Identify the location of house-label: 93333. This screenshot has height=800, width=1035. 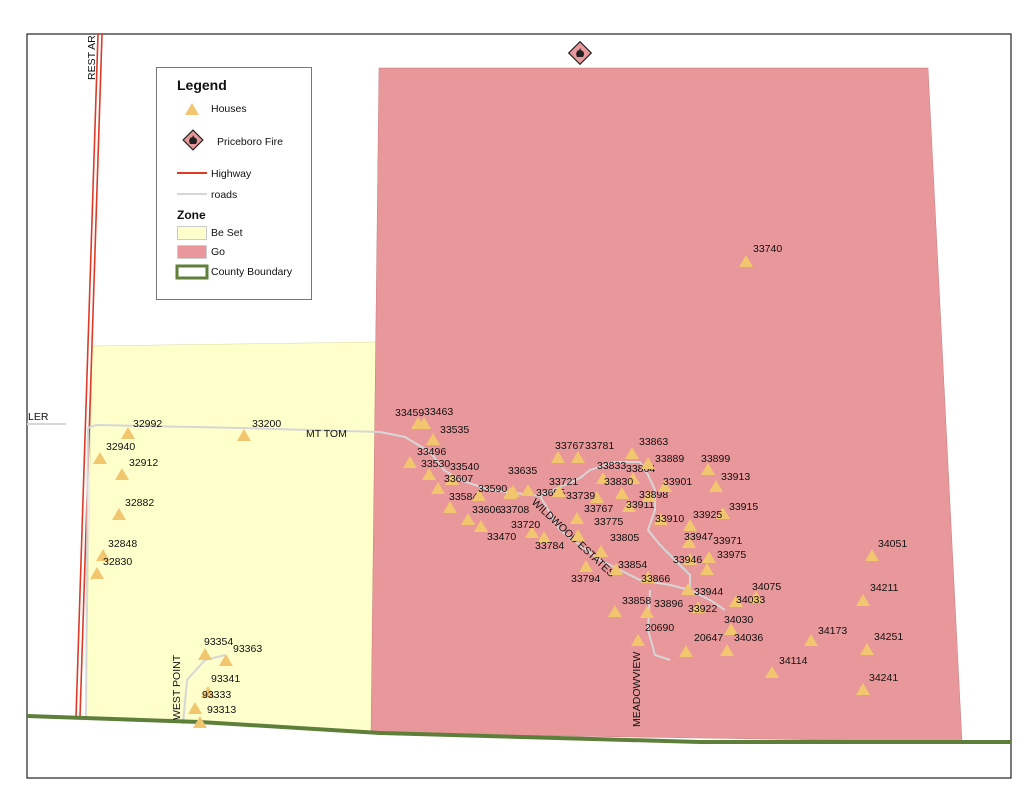
(216, 695).